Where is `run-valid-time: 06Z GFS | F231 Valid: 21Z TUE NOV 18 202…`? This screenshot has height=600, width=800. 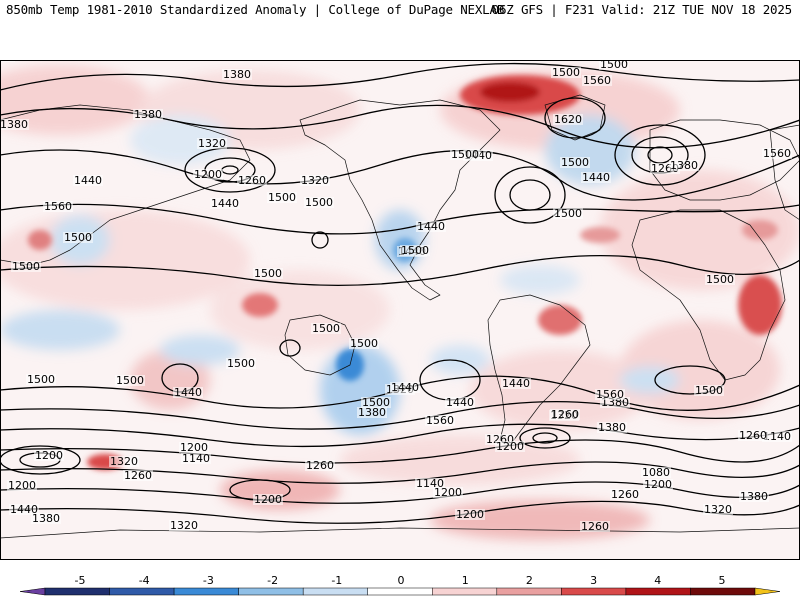
run-valid-time: 06Z GFS | F231 Valid: 21Z TUE NOV 18 202… is located at coordinates (642, 9).